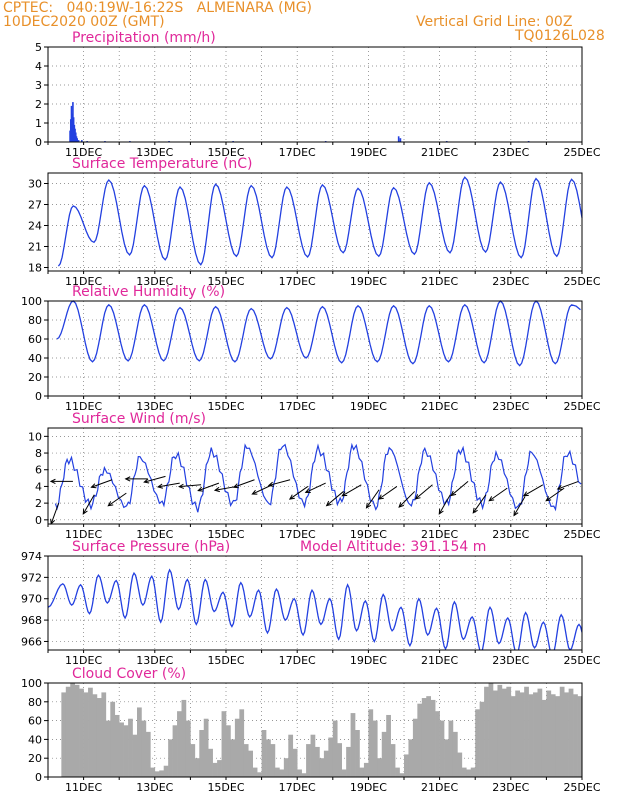 This screenshot has height=800, width=618. Describe the element at coordinates (494, 22) in the screenshot. I see `header-grid-note: Vertical Grid Line: 00Z` at that location.